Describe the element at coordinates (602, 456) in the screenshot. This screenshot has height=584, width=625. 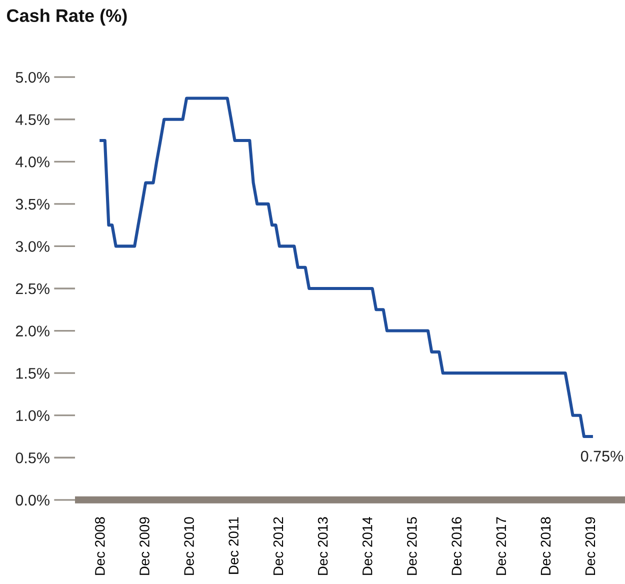
I see `annotation: 0.75%` at that location.